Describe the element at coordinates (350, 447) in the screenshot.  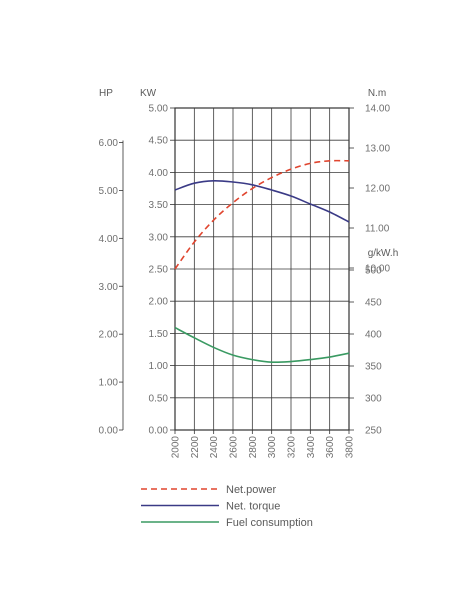
I see `x-tick-label: 3800` at that location.